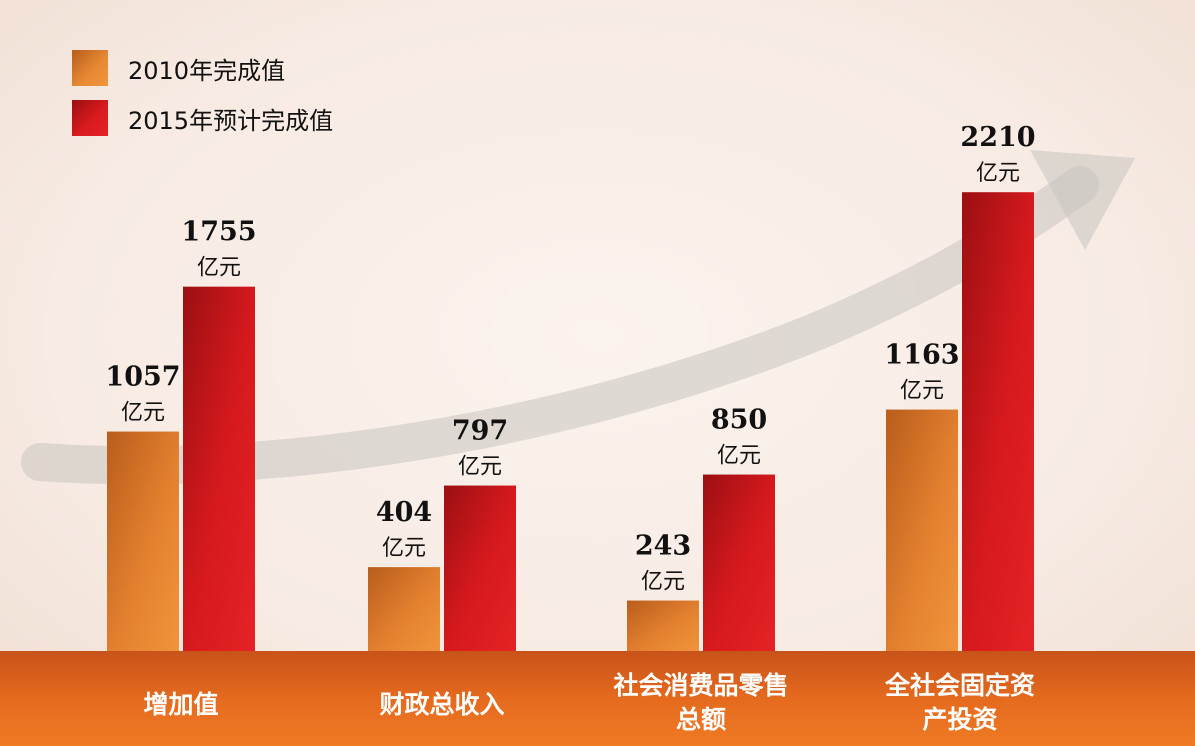 This screenshot has height=746, width=1195. What do you see at coordinates (921, 355) in the screenshot?
I see `value-label-2010-cat3: 1163` at bounding box center [921, 355].